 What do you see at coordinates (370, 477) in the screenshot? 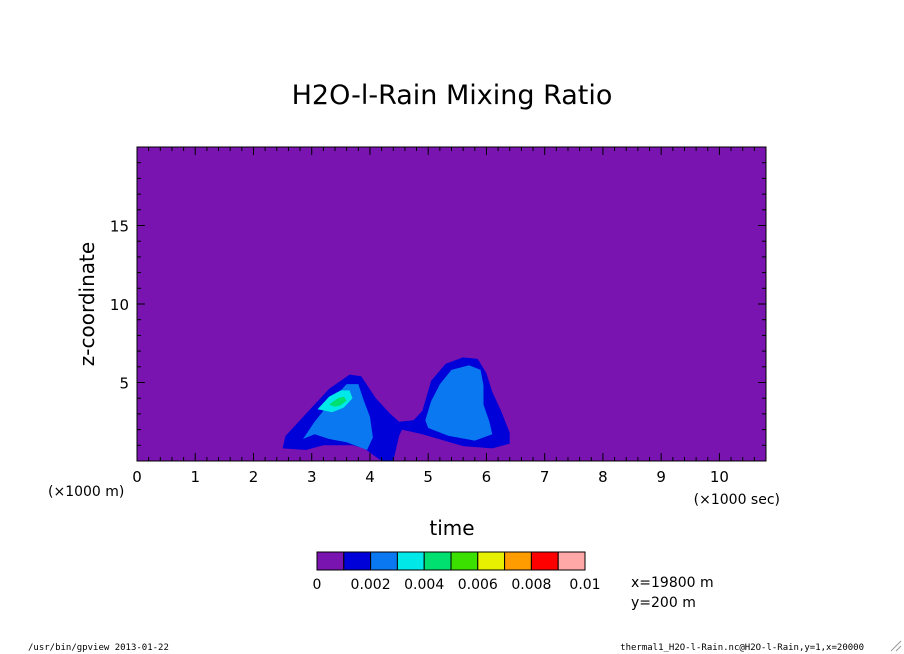
I see `x-tick-label: 4` at bounding box center [370, 477].